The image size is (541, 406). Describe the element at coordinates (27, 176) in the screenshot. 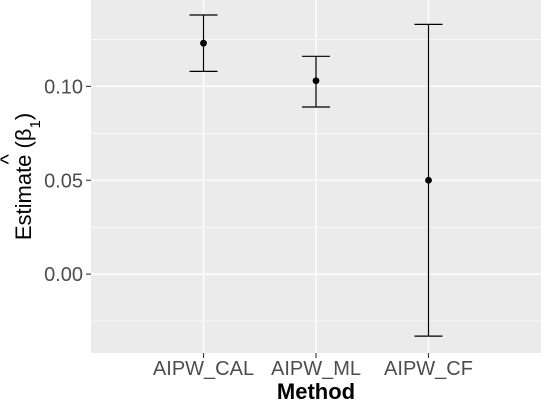

I see `svg-text: Estimate (β1)` at that location.